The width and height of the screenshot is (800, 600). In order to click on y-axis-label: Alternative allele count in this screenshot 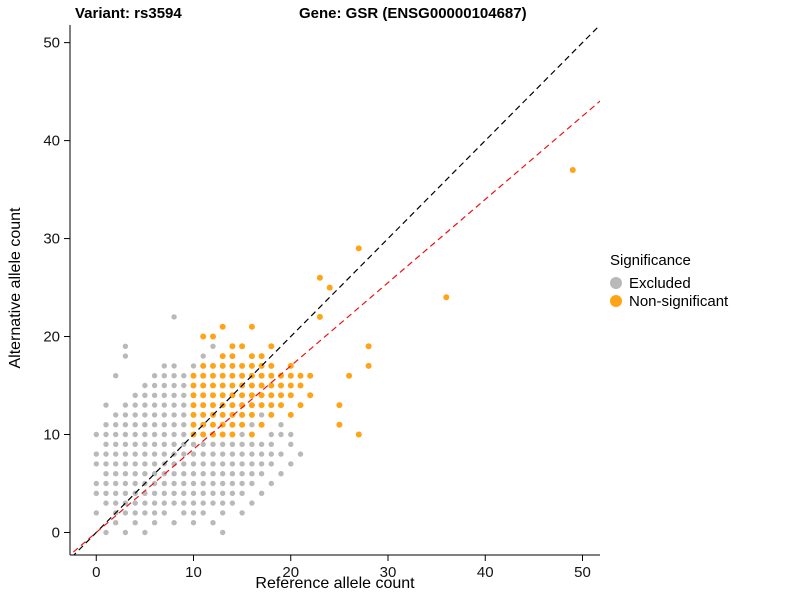, I will do `click(15, 288)`.